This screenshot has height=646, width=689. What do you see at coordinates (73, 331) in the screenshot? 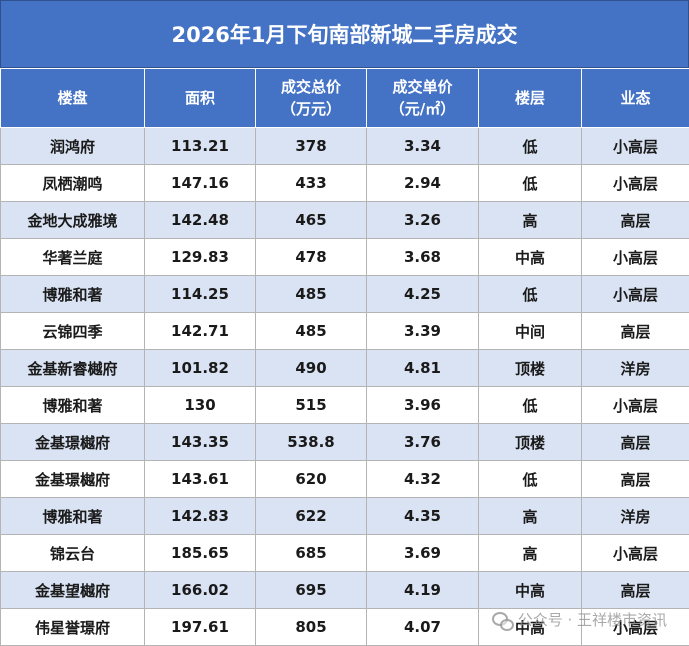
I see `estate-cell: 云锦四季` at bounding box center [73, 331].